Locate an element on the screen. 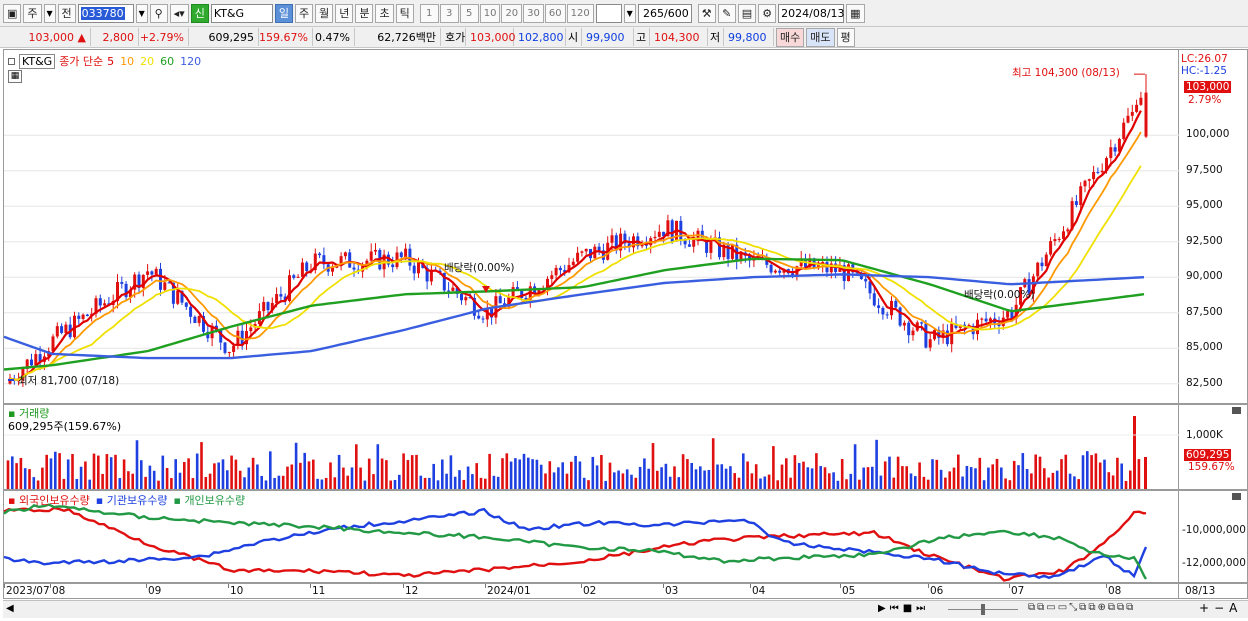 The image size is (1248, 621). calculator-icon: ▦ is located at coordinates (15, 76).